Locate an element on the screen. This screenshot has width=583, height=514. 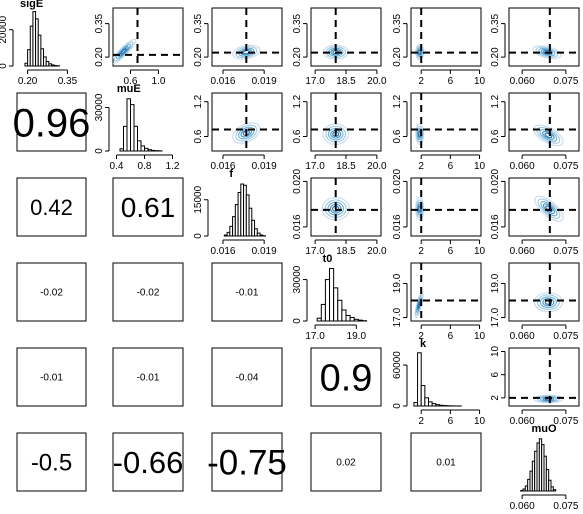
histogram-x-tick-label: 0.4 is located at coordinates (117, 166).